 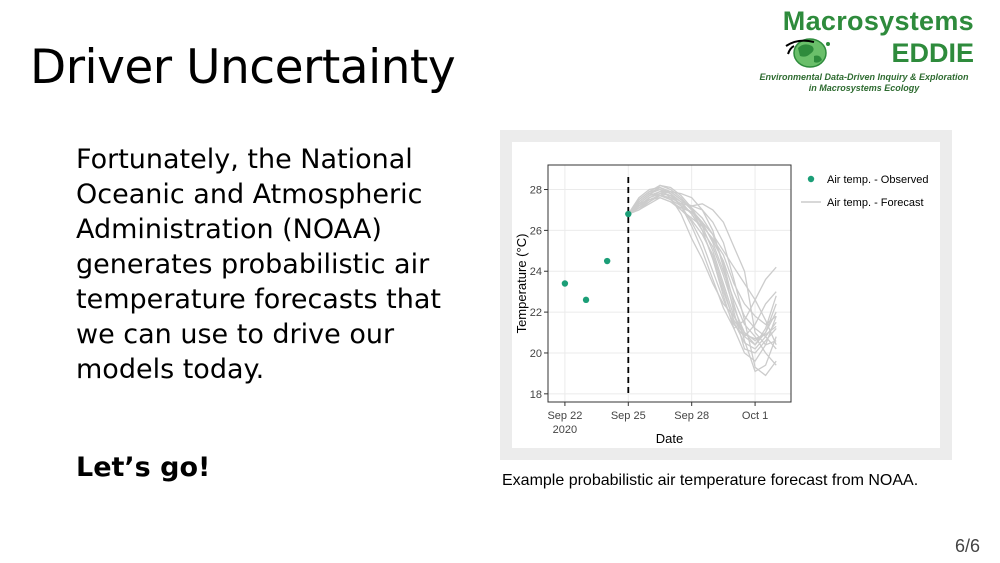 What do you see at coordinates (669, 438) in the screenshot?
I see `x-axis-title: Date` at bounding box center [669, 438].